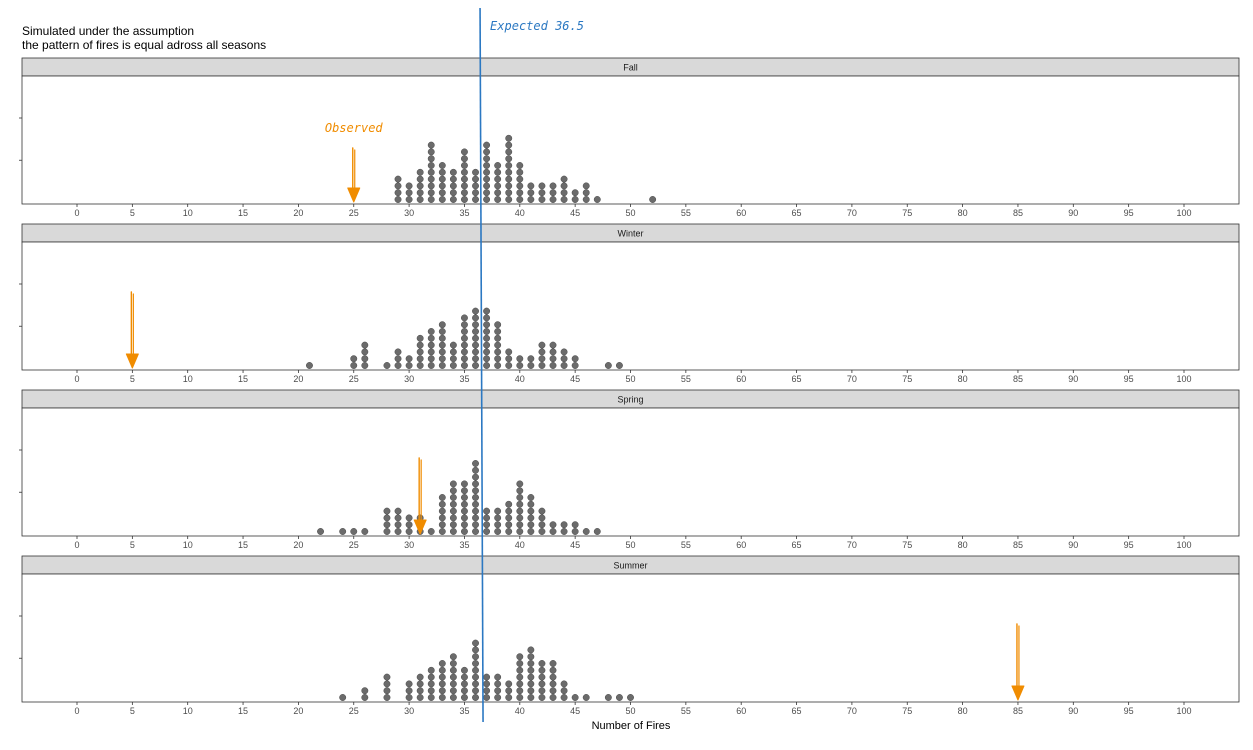 This screenshot has height=750, width=1253. What do you see at coordinates (132, 711) in the screenshot?
I see `x-tick-label: 5` at bounding box center [132, 711].